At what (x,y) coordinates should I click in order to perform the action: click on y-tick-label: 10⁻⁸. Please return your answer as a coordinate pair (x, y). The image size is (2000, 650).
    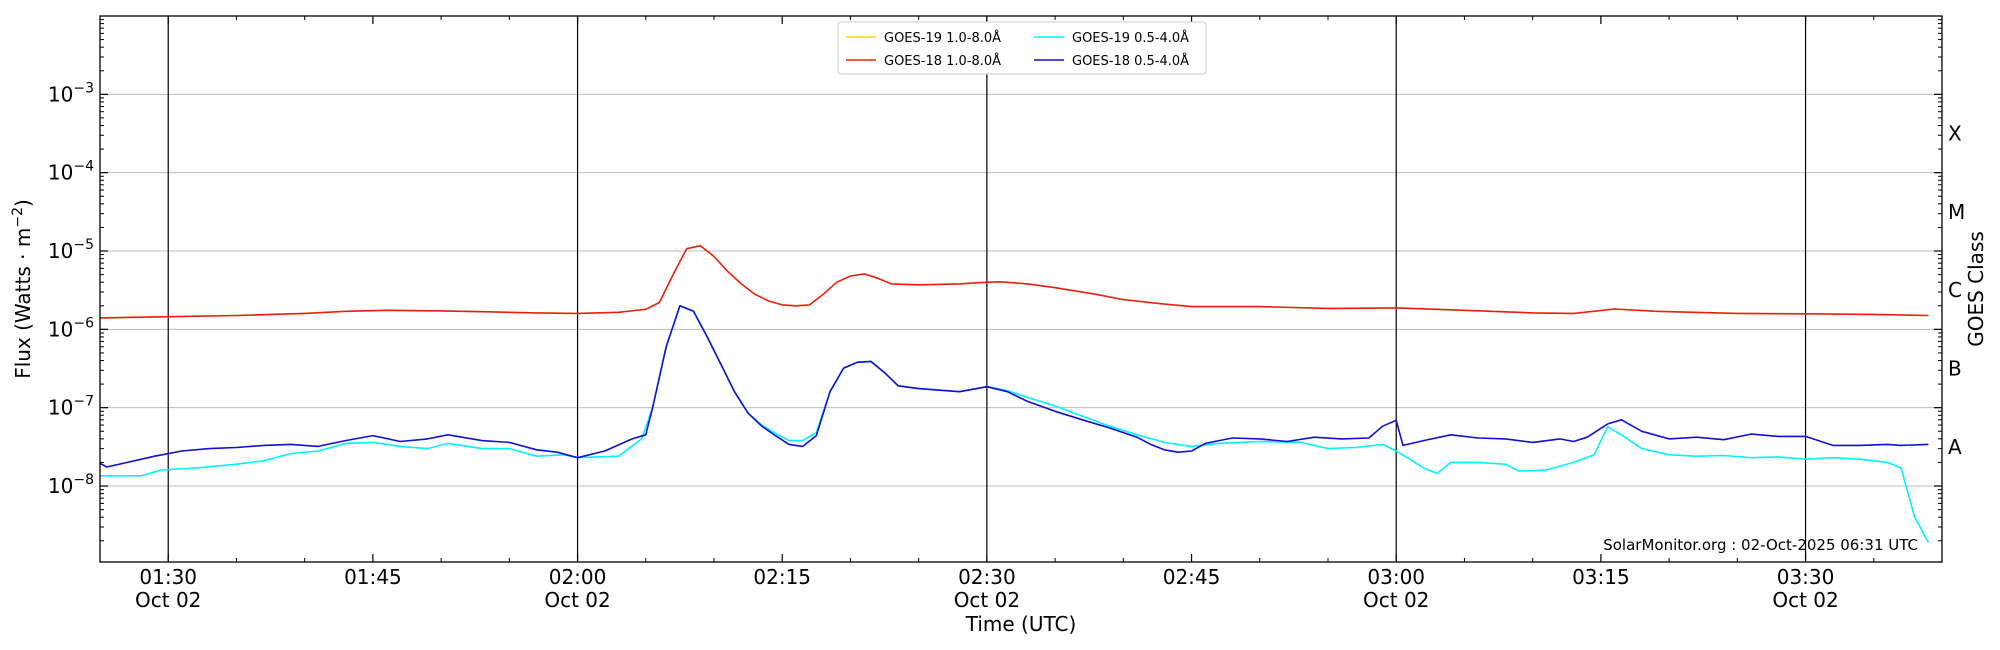
    Looking at the image, I should click on (71, 485).